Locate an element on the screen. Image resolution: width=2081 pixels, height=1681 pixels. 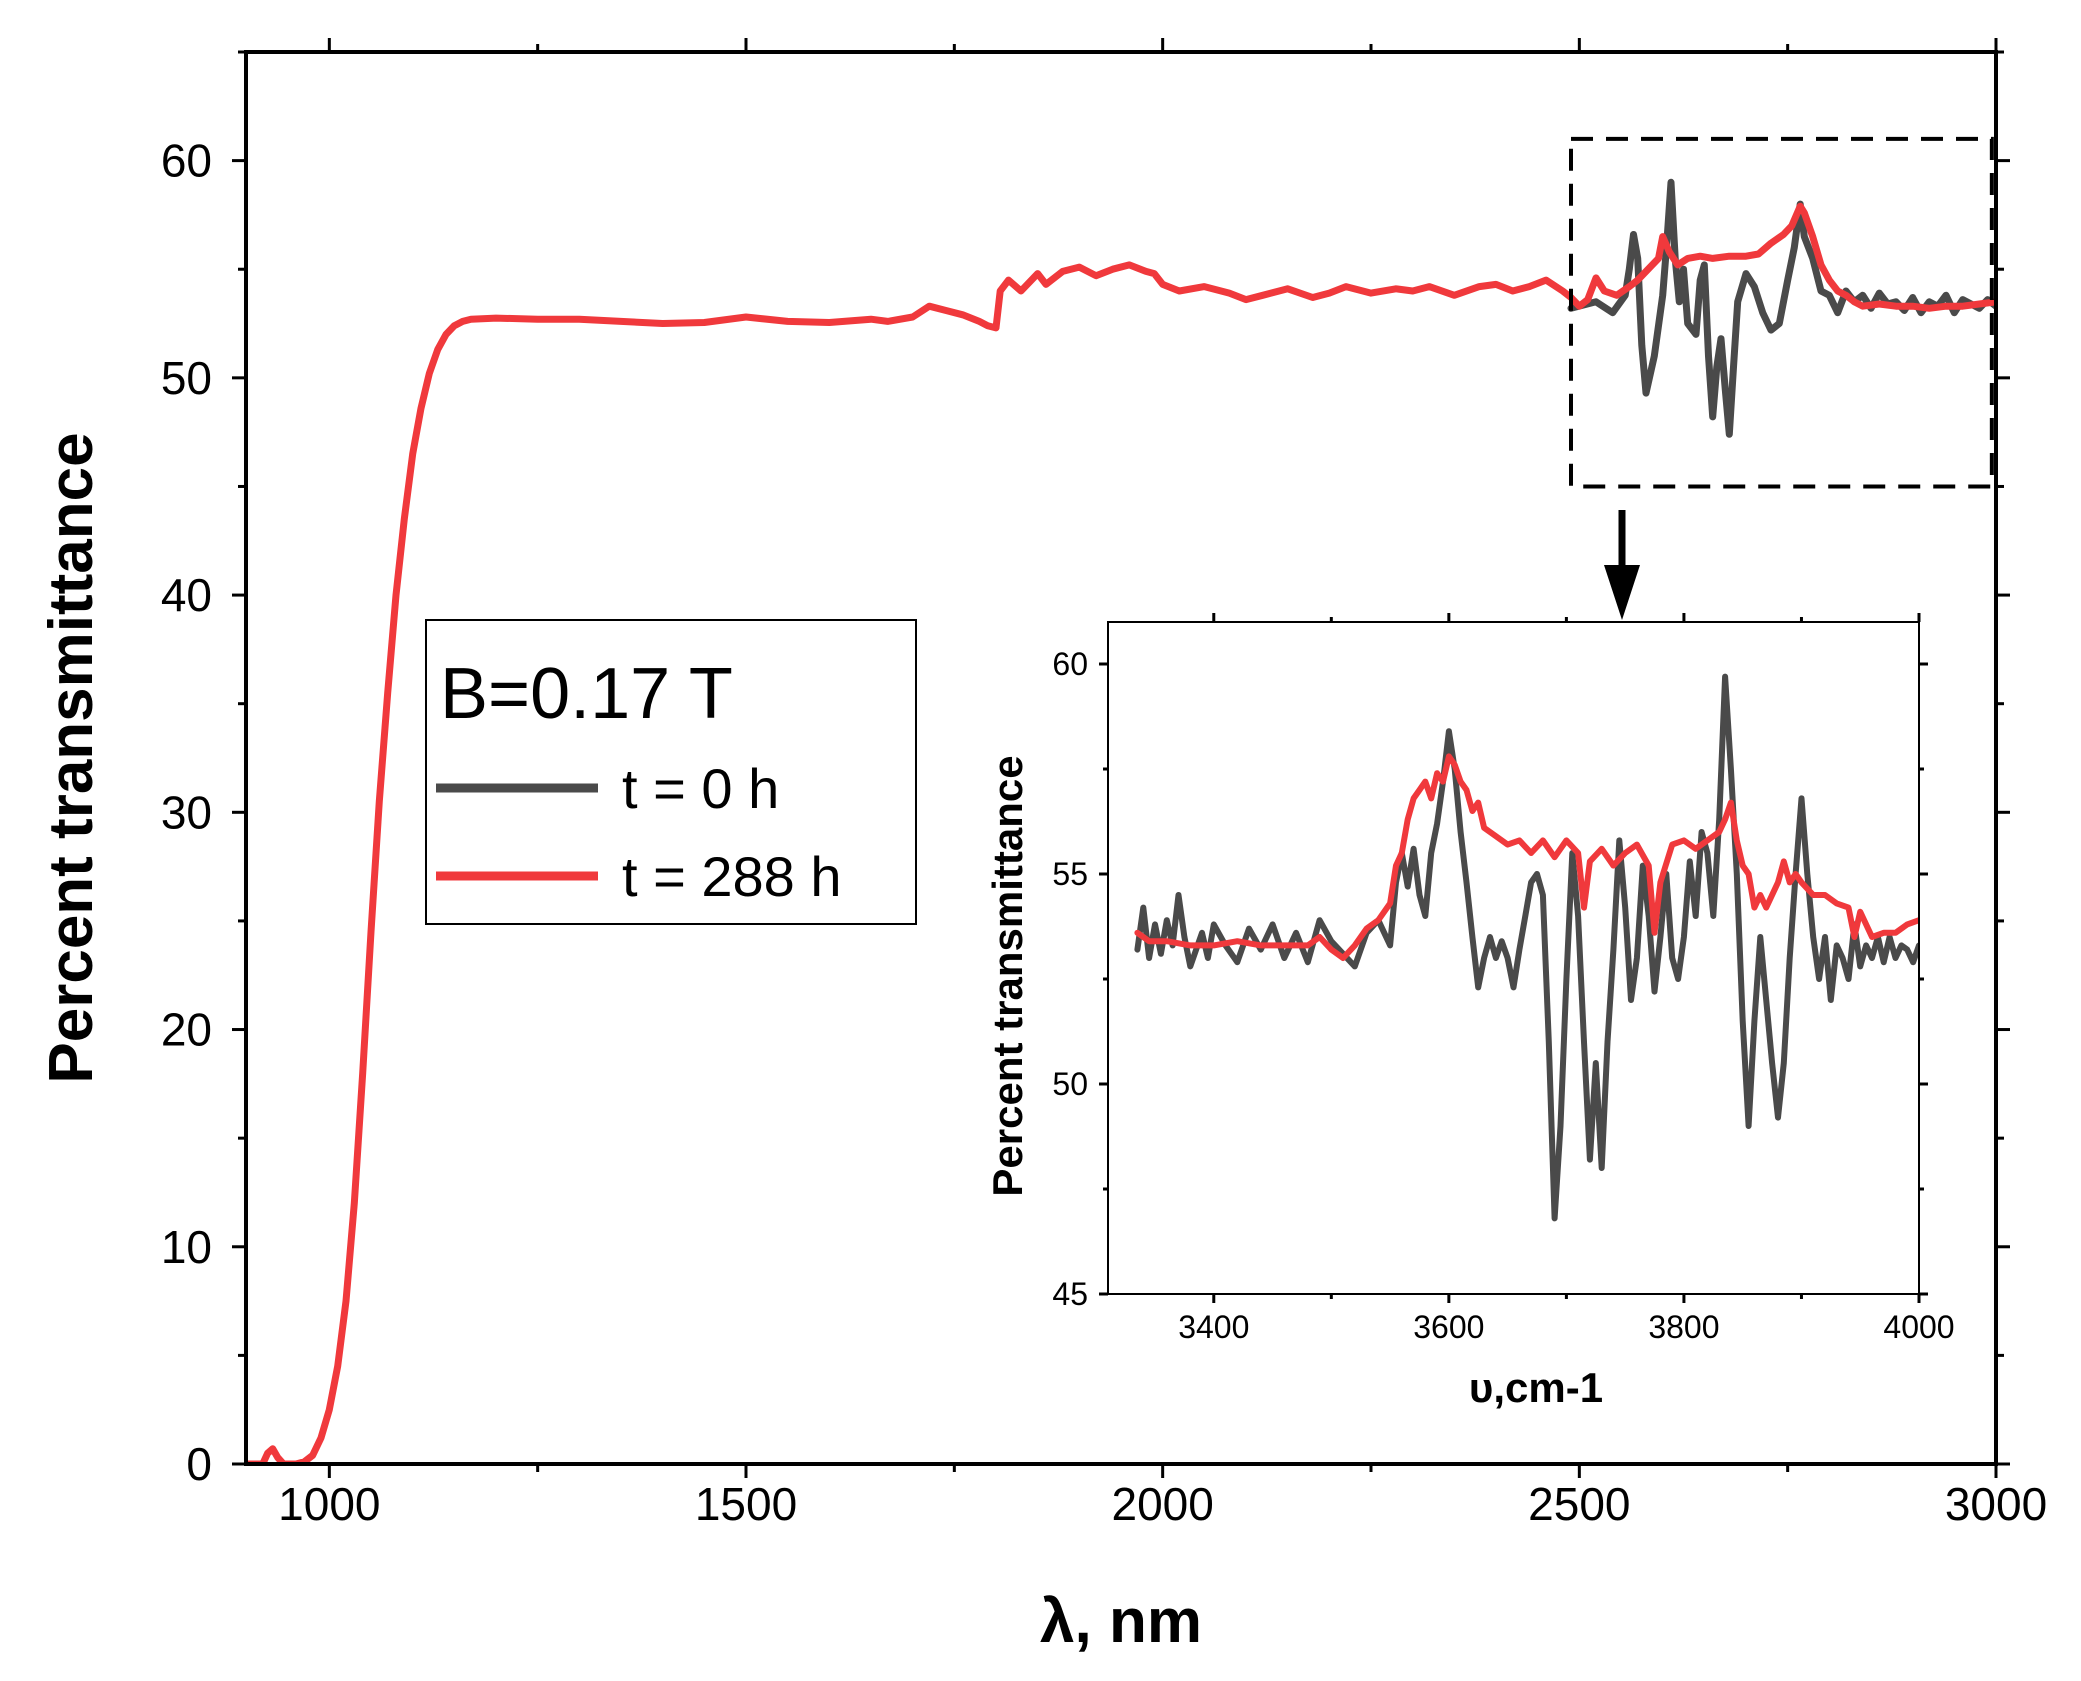
main-x-tick-label: 2000 is located at coordinates (1162, 1504).